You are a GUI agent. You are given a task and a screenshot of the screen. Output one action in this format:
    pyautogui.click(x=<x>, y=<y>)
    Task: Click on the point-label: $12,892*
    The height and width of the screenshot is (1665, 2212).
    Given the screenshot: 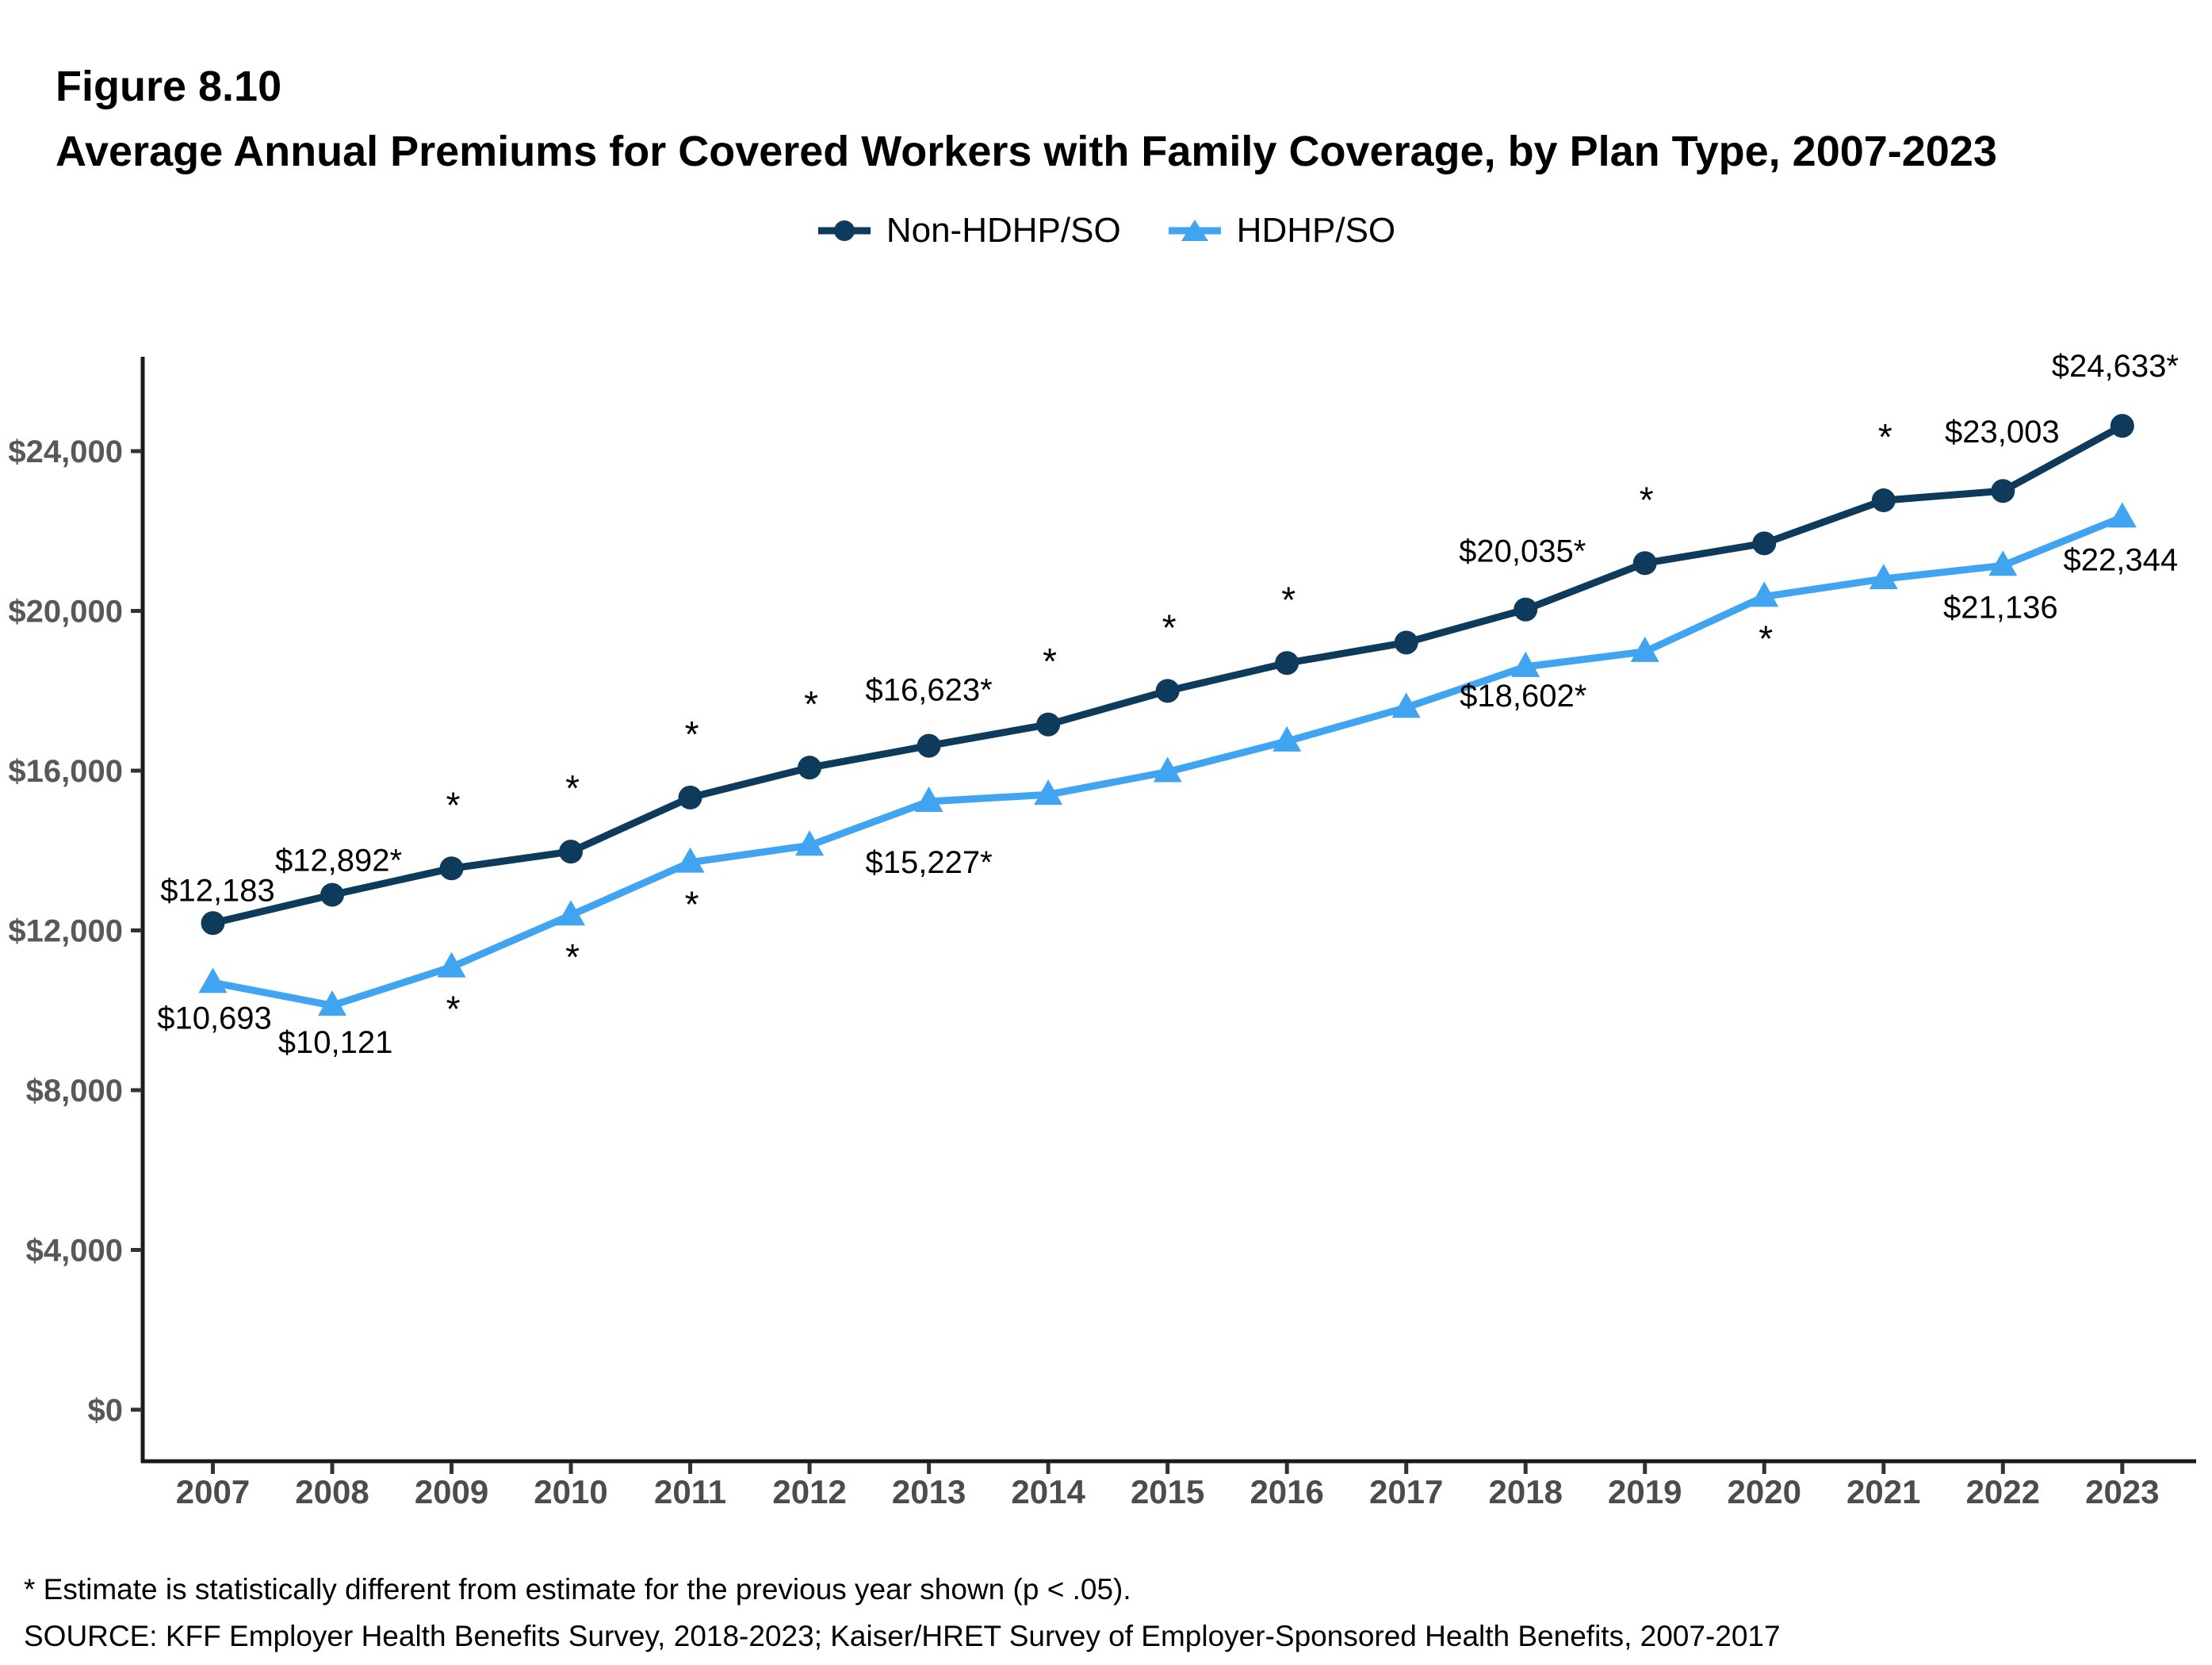 What is the action you would take?
    pyautogui.click(x=338, y=861)
    